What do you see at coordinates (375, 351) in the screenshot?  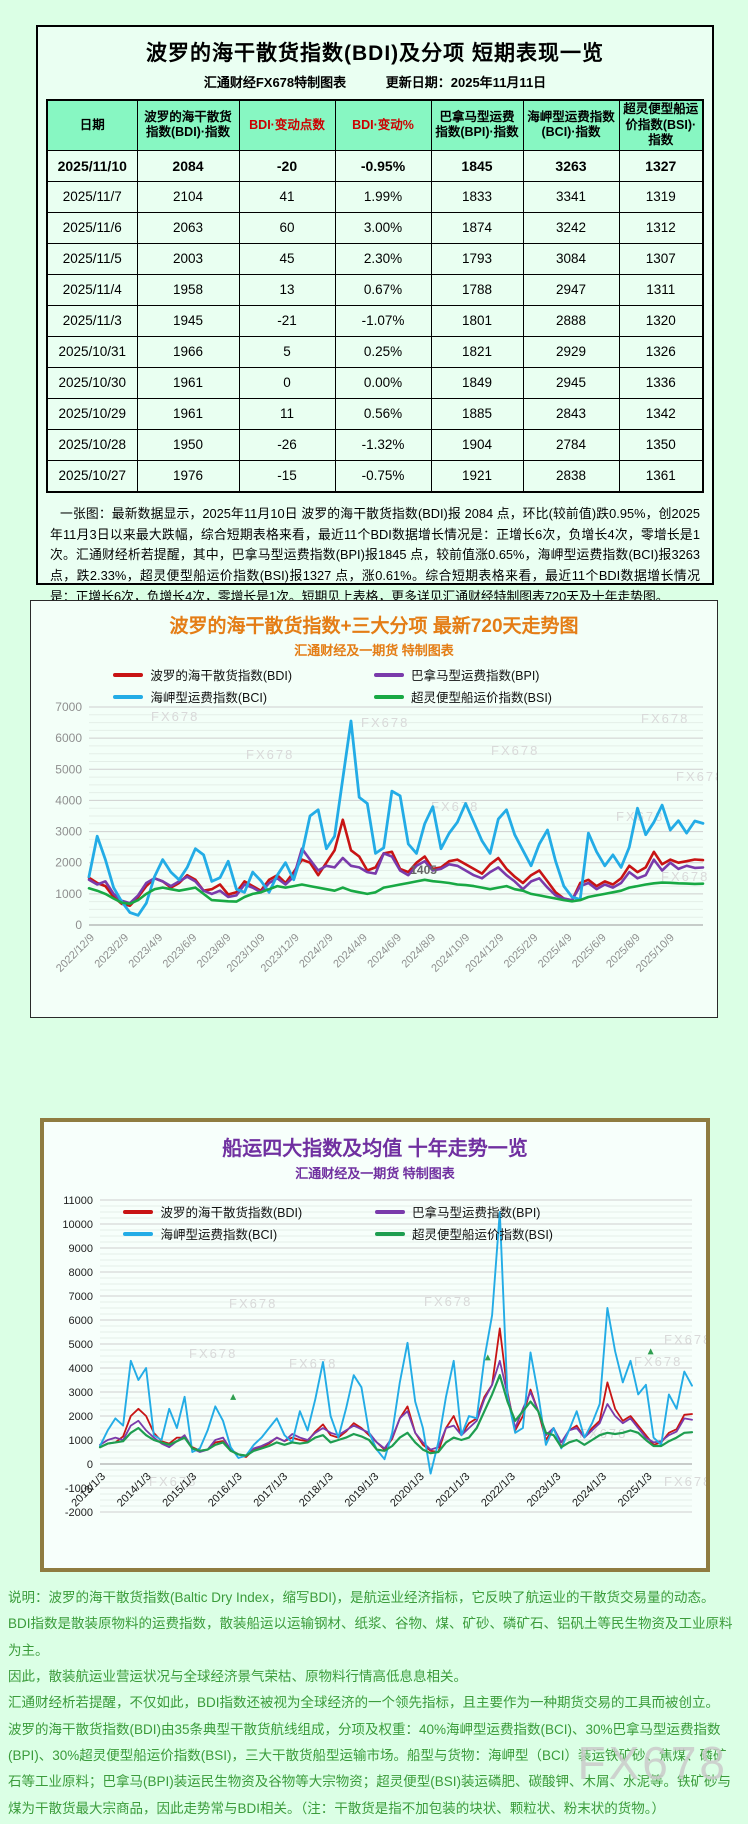 I see `table-row: 2025/10/31 1966 5 0.25% 1821 2929 1326` at bounding box center [375, 351].